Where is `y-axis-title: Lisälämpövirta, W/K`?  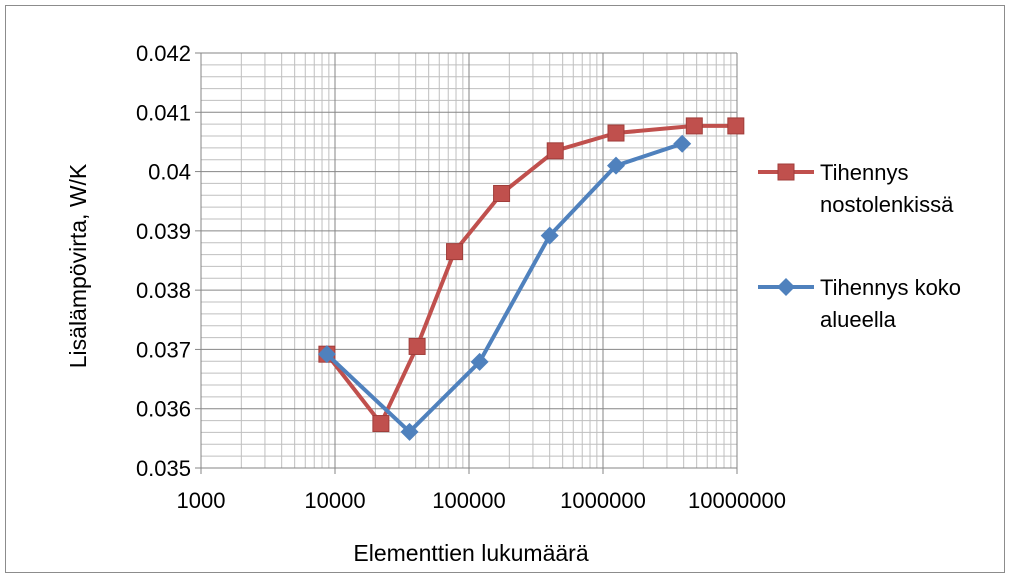 y-axis-title: Lisälämpövirta, W/K is located at coordinates (78, 265).